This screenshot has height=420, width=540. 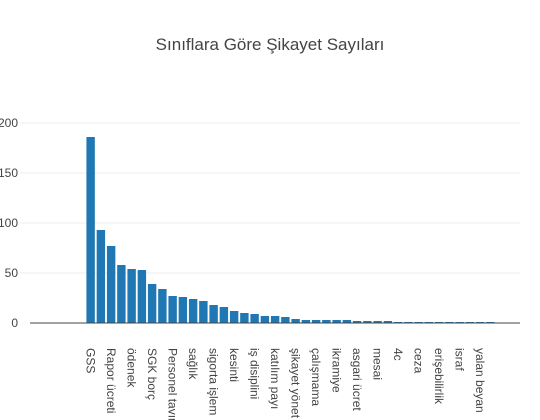 What do you see at coordinates (9, 173) in the screenshot?
I see `y-tick-label: 150` at bounding box center [9, 173].